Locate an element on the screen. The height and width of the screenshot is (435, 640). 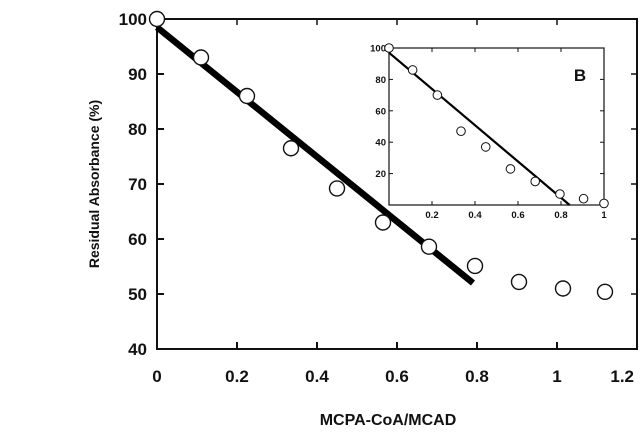
inset-y-tick-label: 80 is located at coordinates (380, 80).